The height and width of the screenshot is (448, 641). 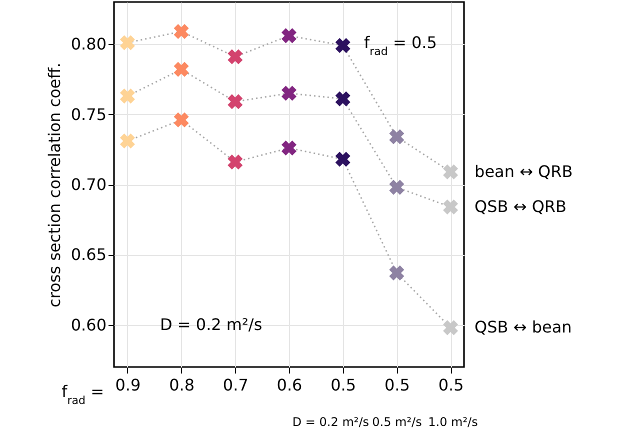 What do you see at coordinates (182, 385) in the screenshot?
I see `x-tick-label: 0.8` at bounding box center [182, 385].